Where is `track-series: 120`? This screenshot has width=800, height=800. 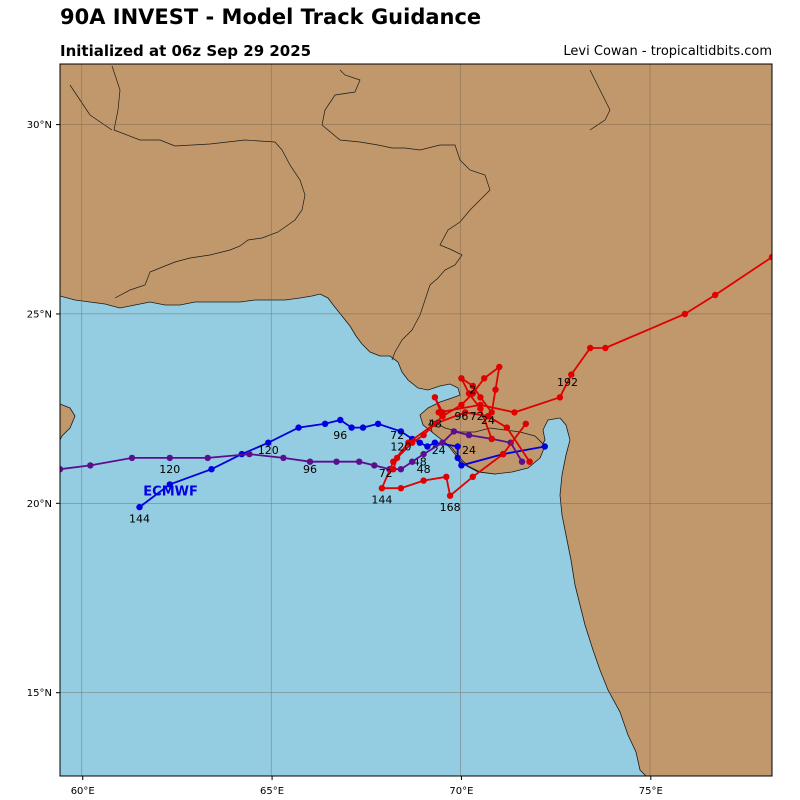
track-series: 120 is located at coordinates (418, 443).